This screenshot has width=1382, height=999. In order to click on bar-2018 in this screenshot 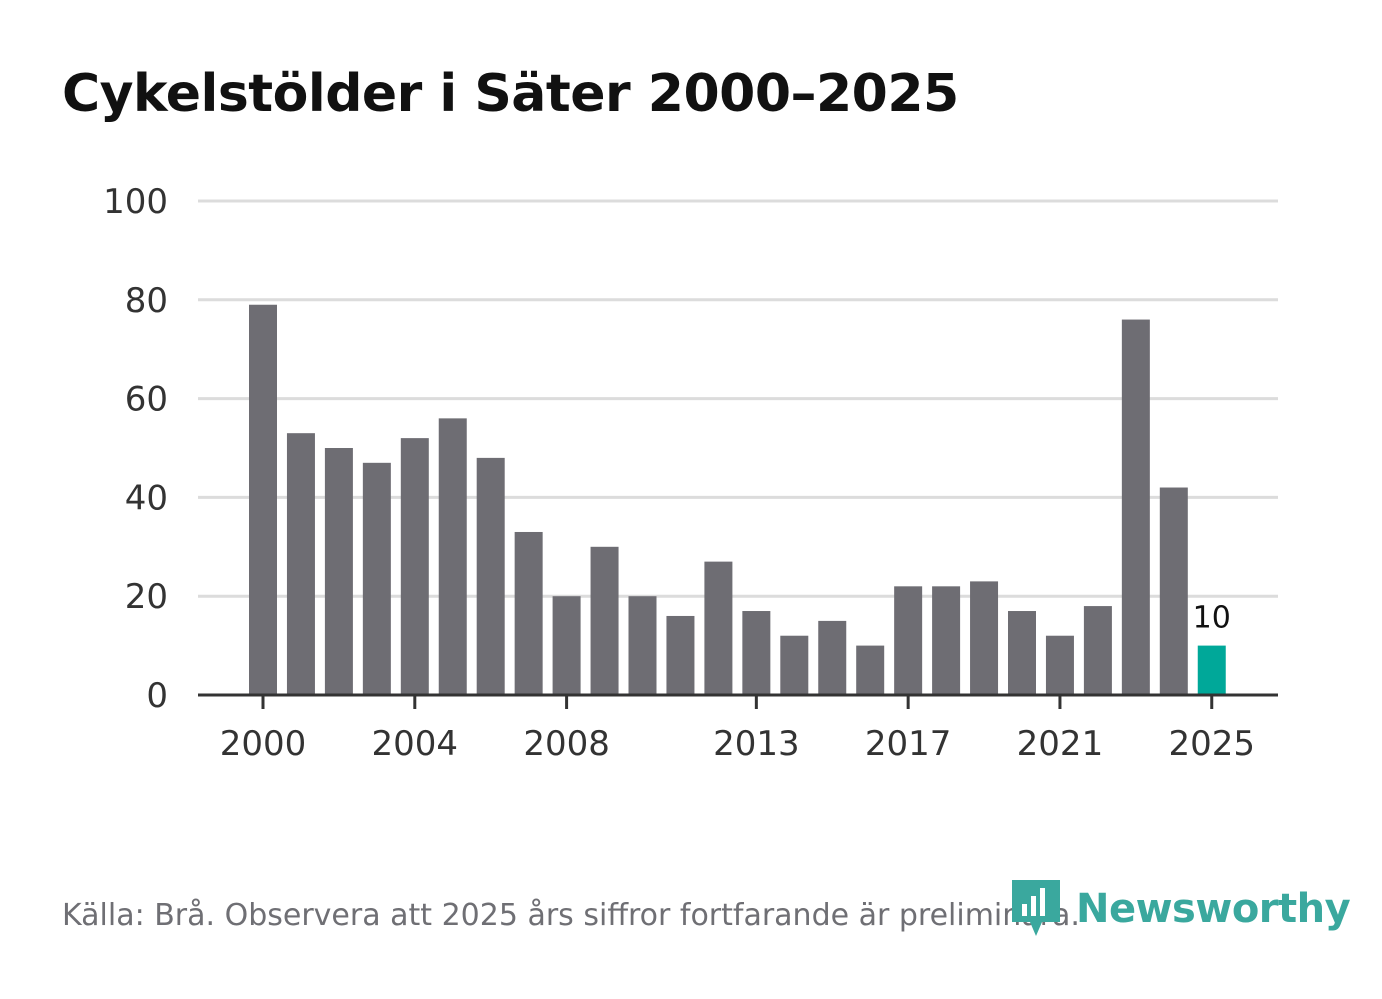, I will do `click(946, 640)`.